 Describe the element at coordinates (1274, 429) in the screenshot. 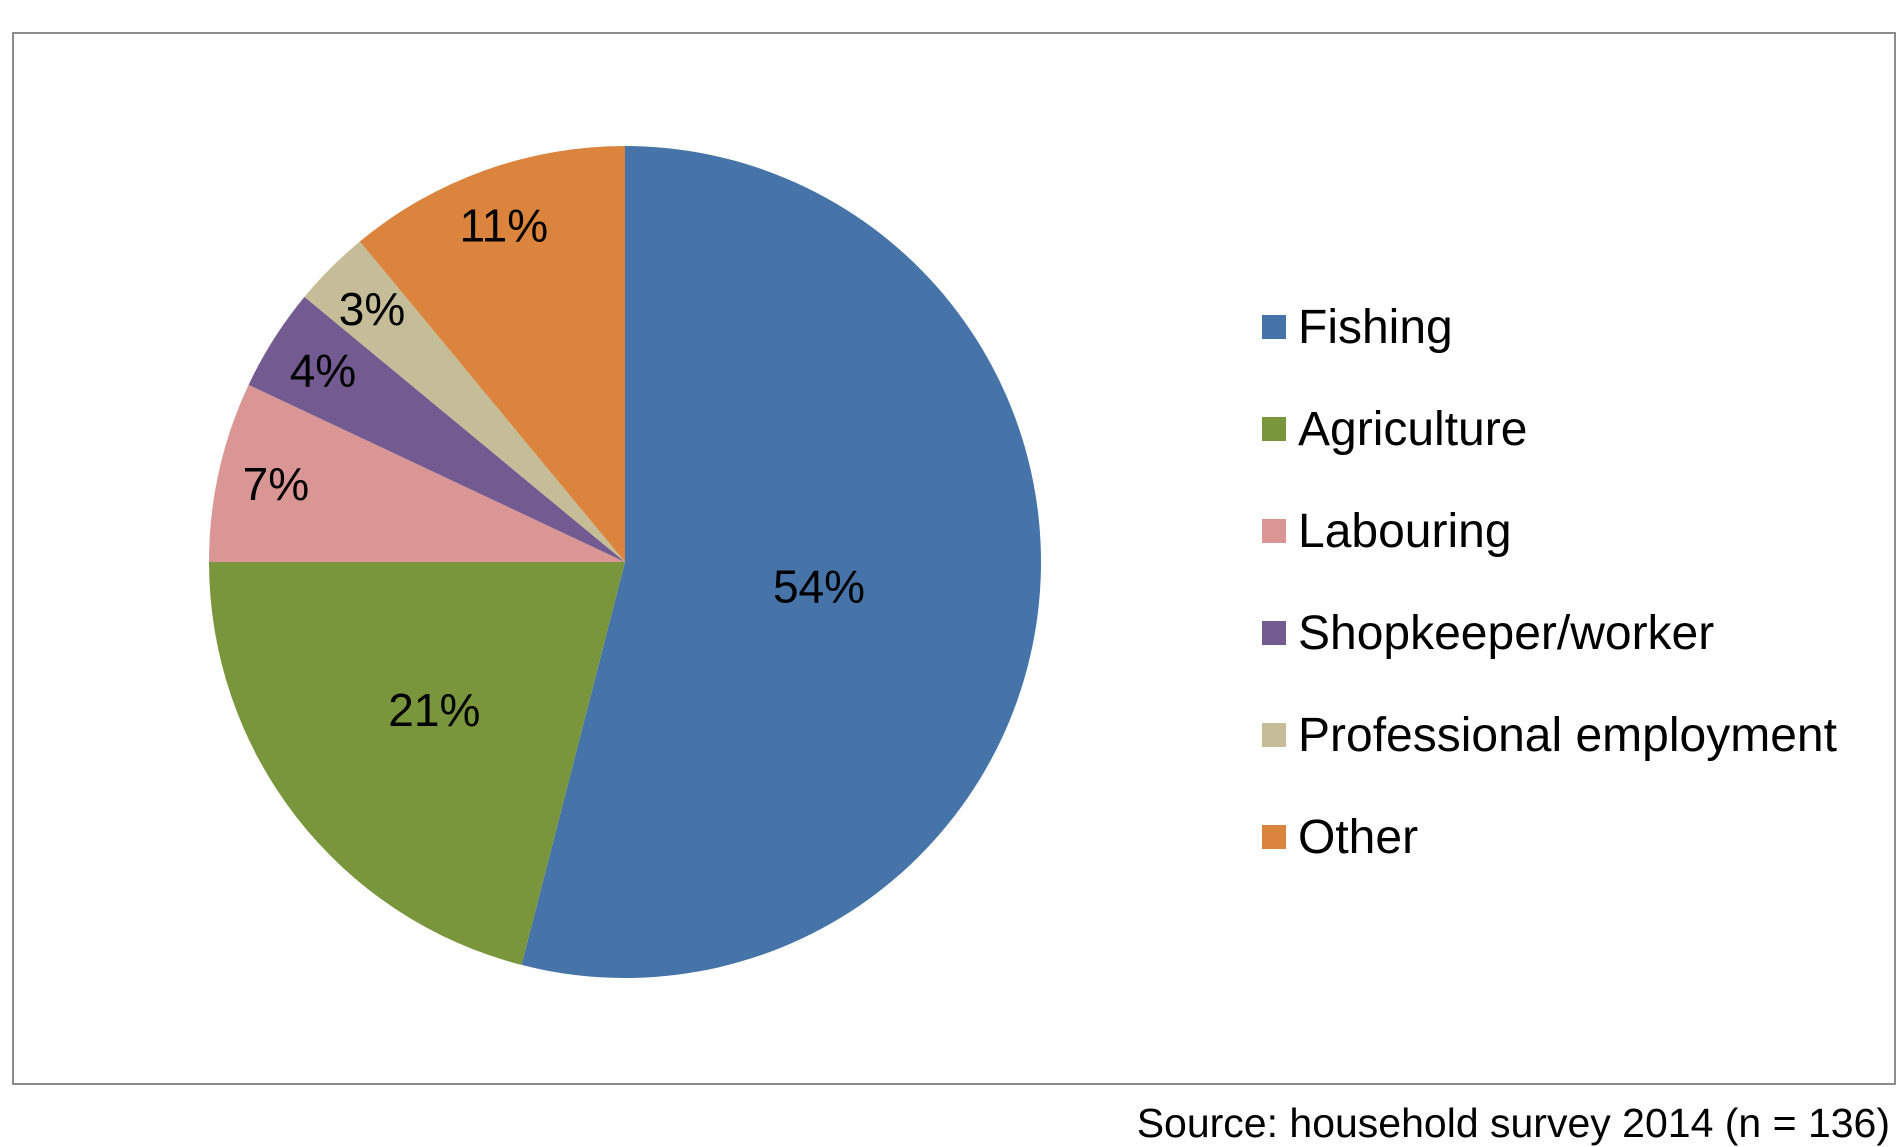

I see `legend-swatch-agriculture` at that location.